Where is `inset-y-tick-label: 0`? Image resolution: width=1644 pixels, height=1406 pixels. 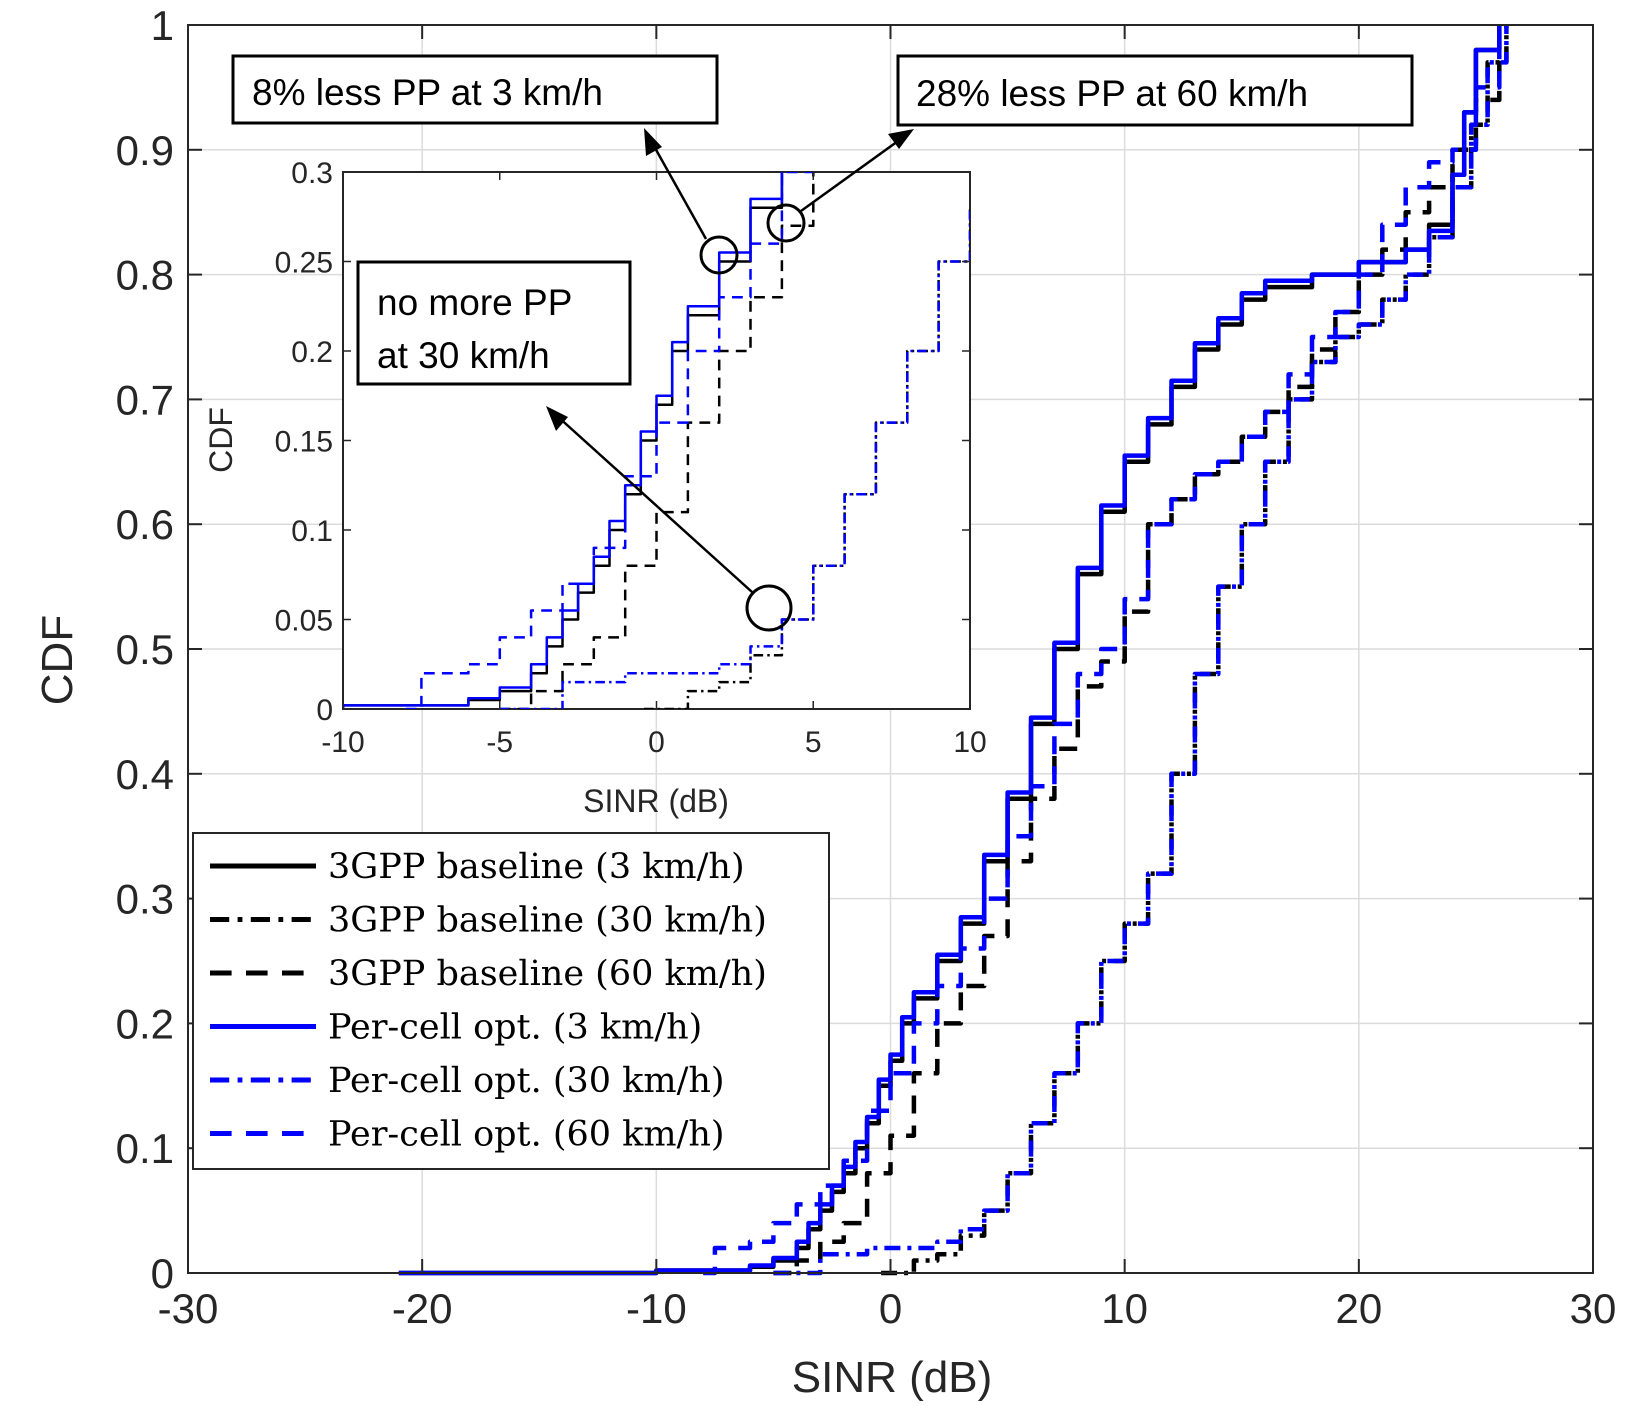
inset-y-tick-label: 0 is located at coordinates (324, 710).